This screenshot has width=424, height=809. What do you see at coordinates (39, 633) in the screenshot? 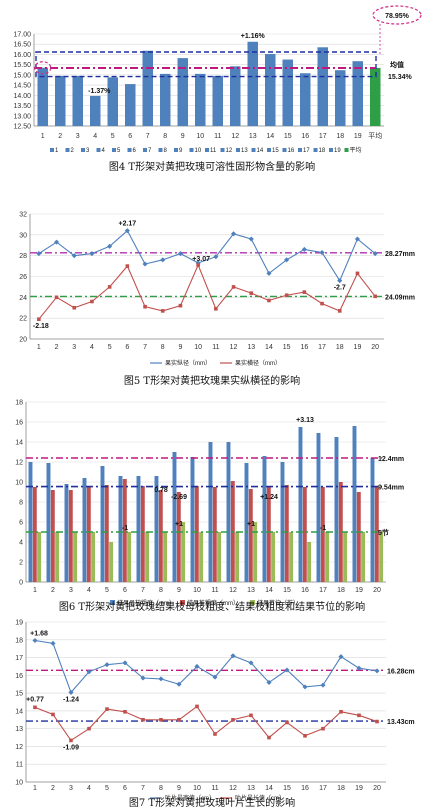
I see `annotation: +1.68` at bounding box center [39, 633].